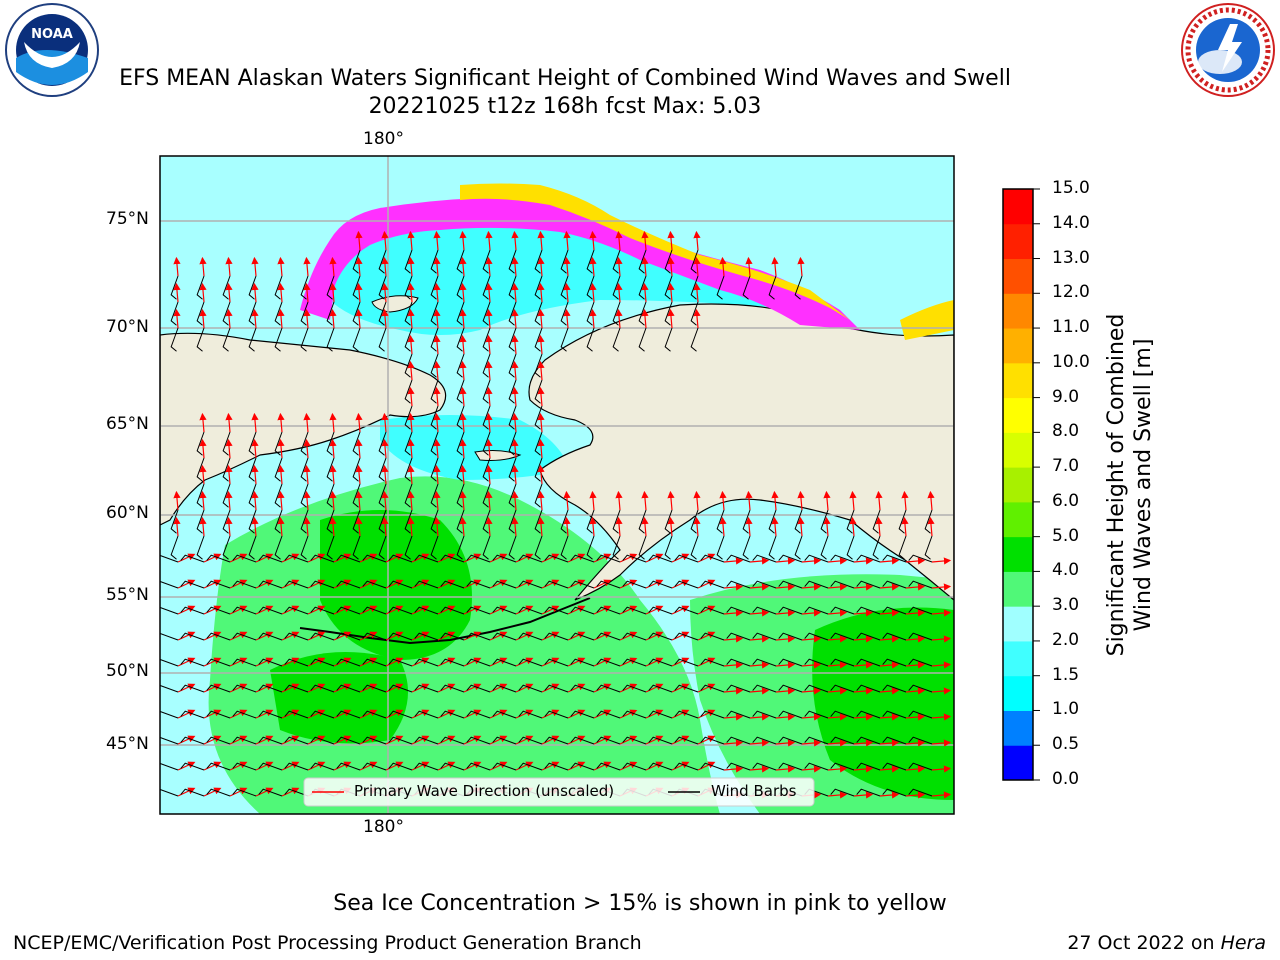 The width and height of the screenshot is (1280, 960). What do you see at coordinates (565, 272) in the screenshot?
I see `wave-field-1-5m-arctic` at bounding box center [565, 272].